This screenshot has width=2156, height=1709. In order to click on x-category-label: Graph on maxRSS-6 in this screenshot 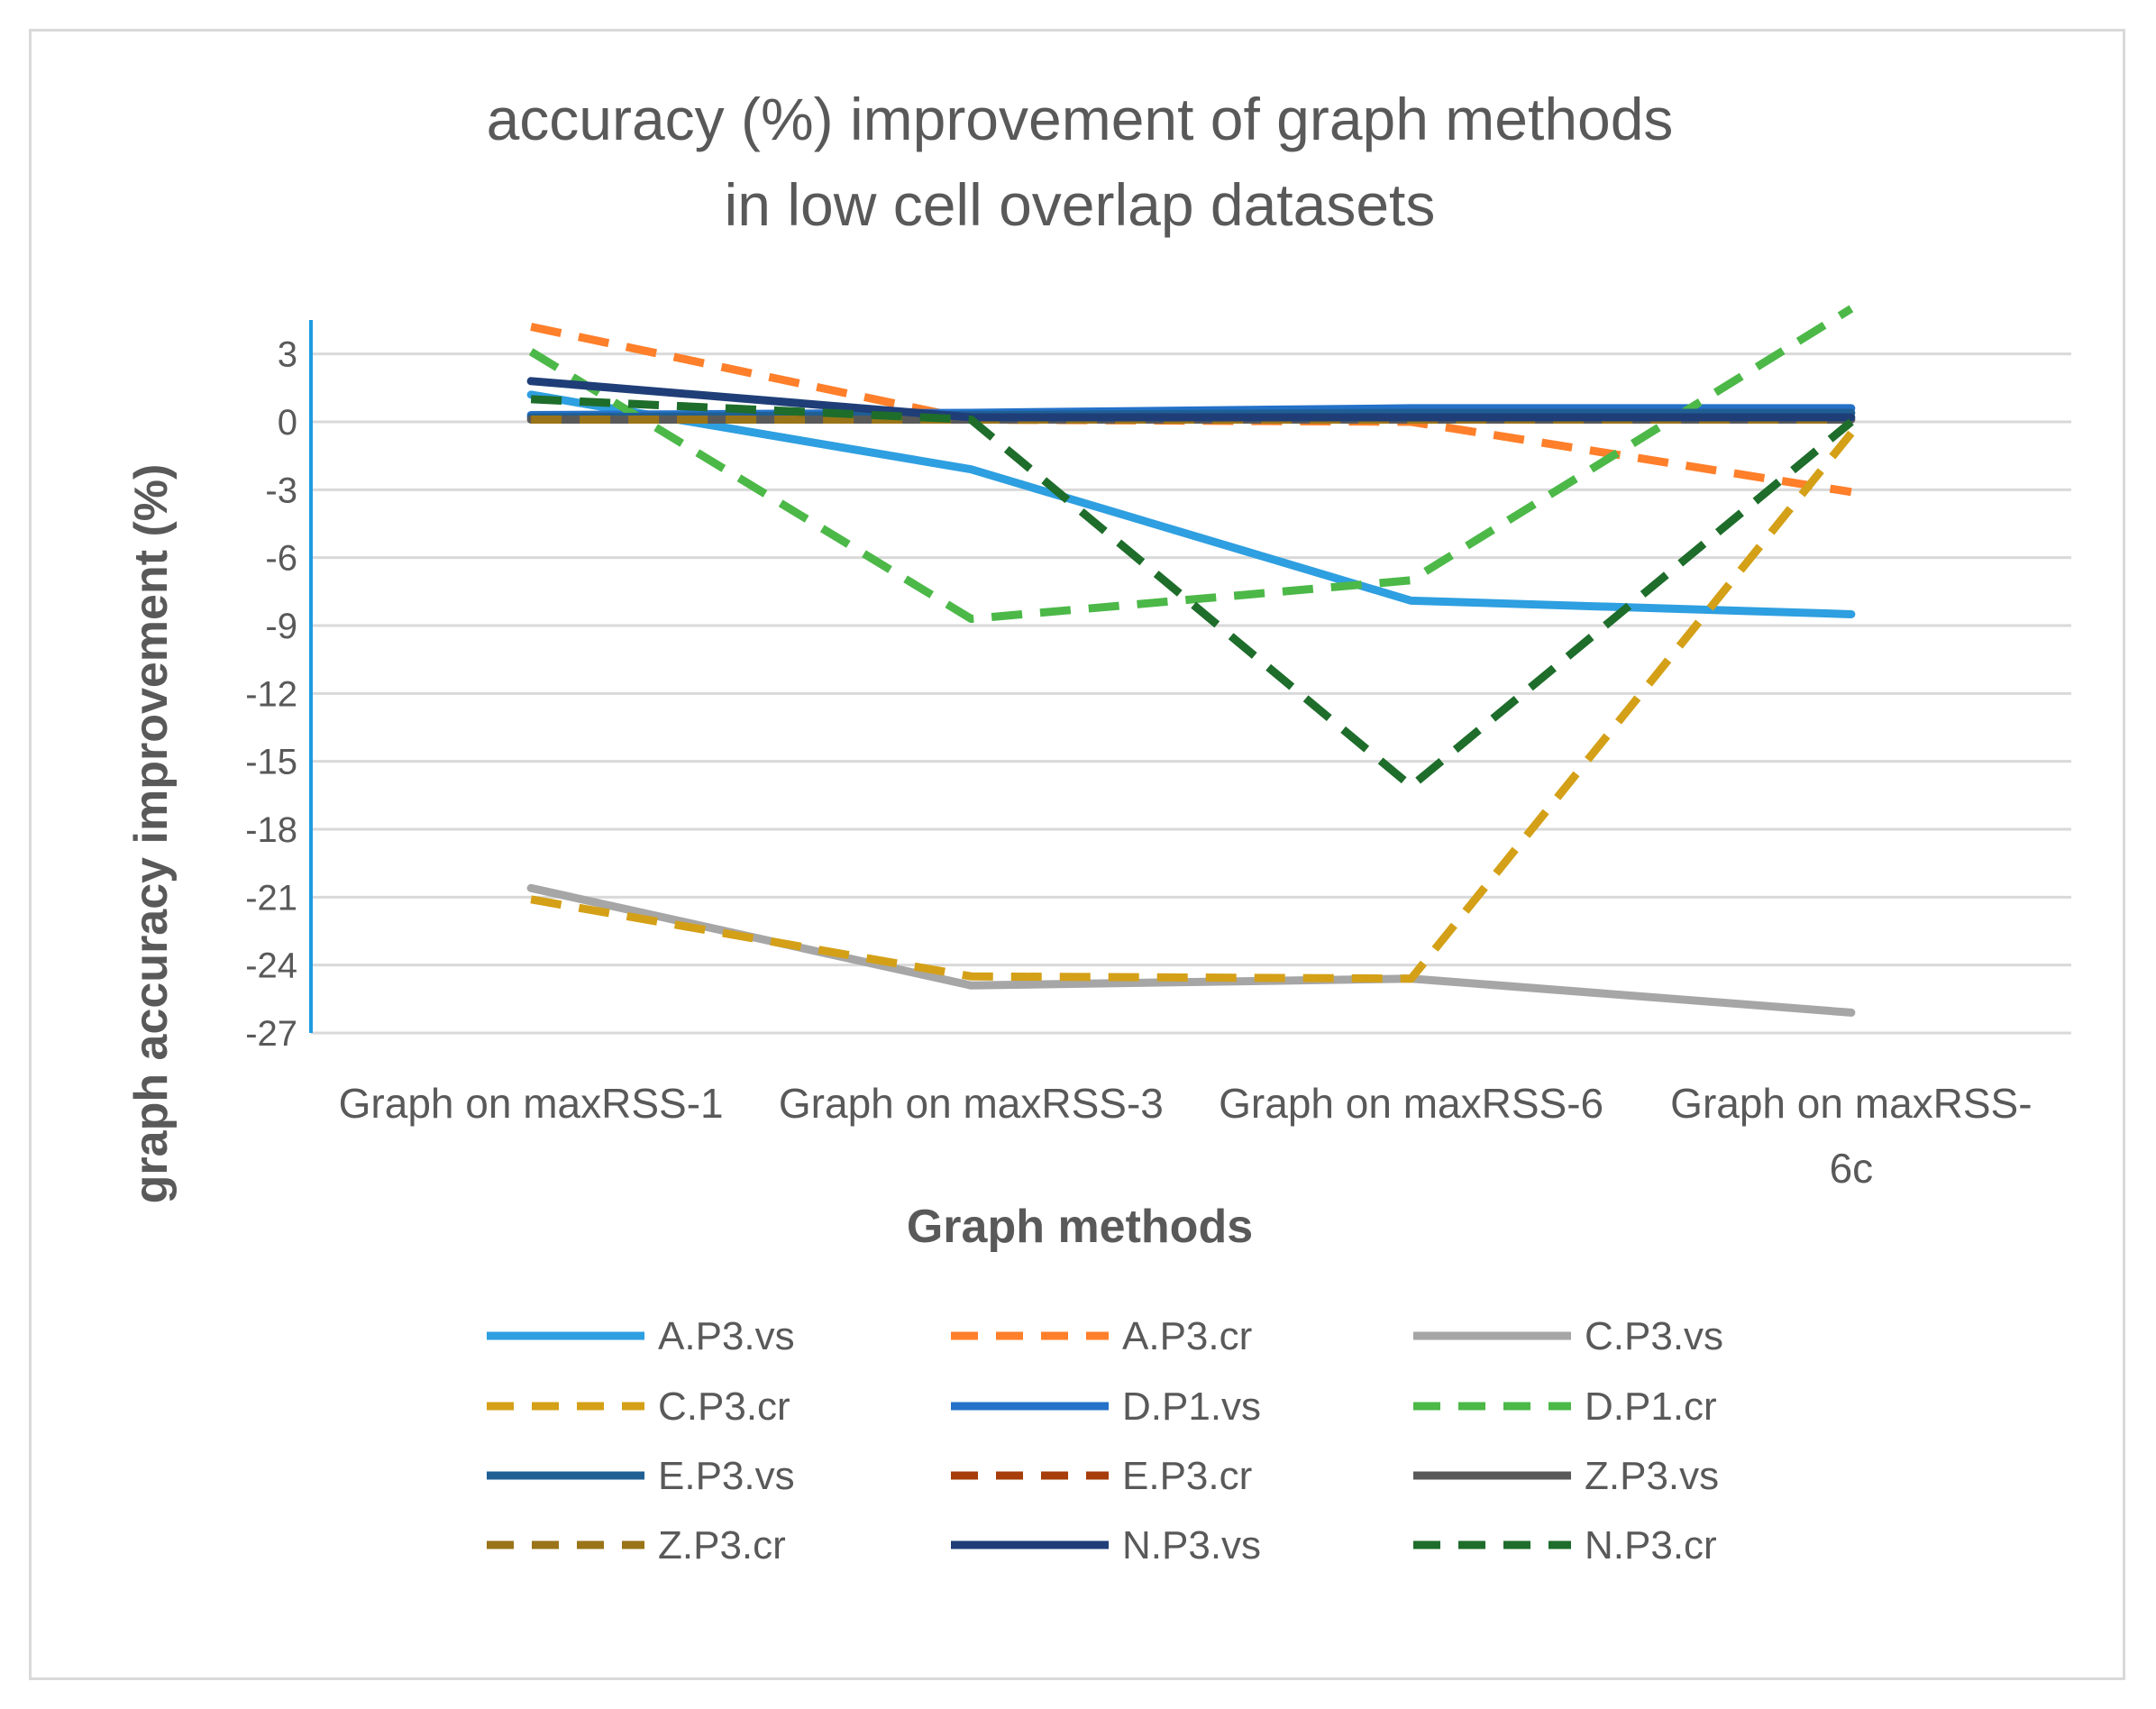, I will do `click(1411, 1103)`.